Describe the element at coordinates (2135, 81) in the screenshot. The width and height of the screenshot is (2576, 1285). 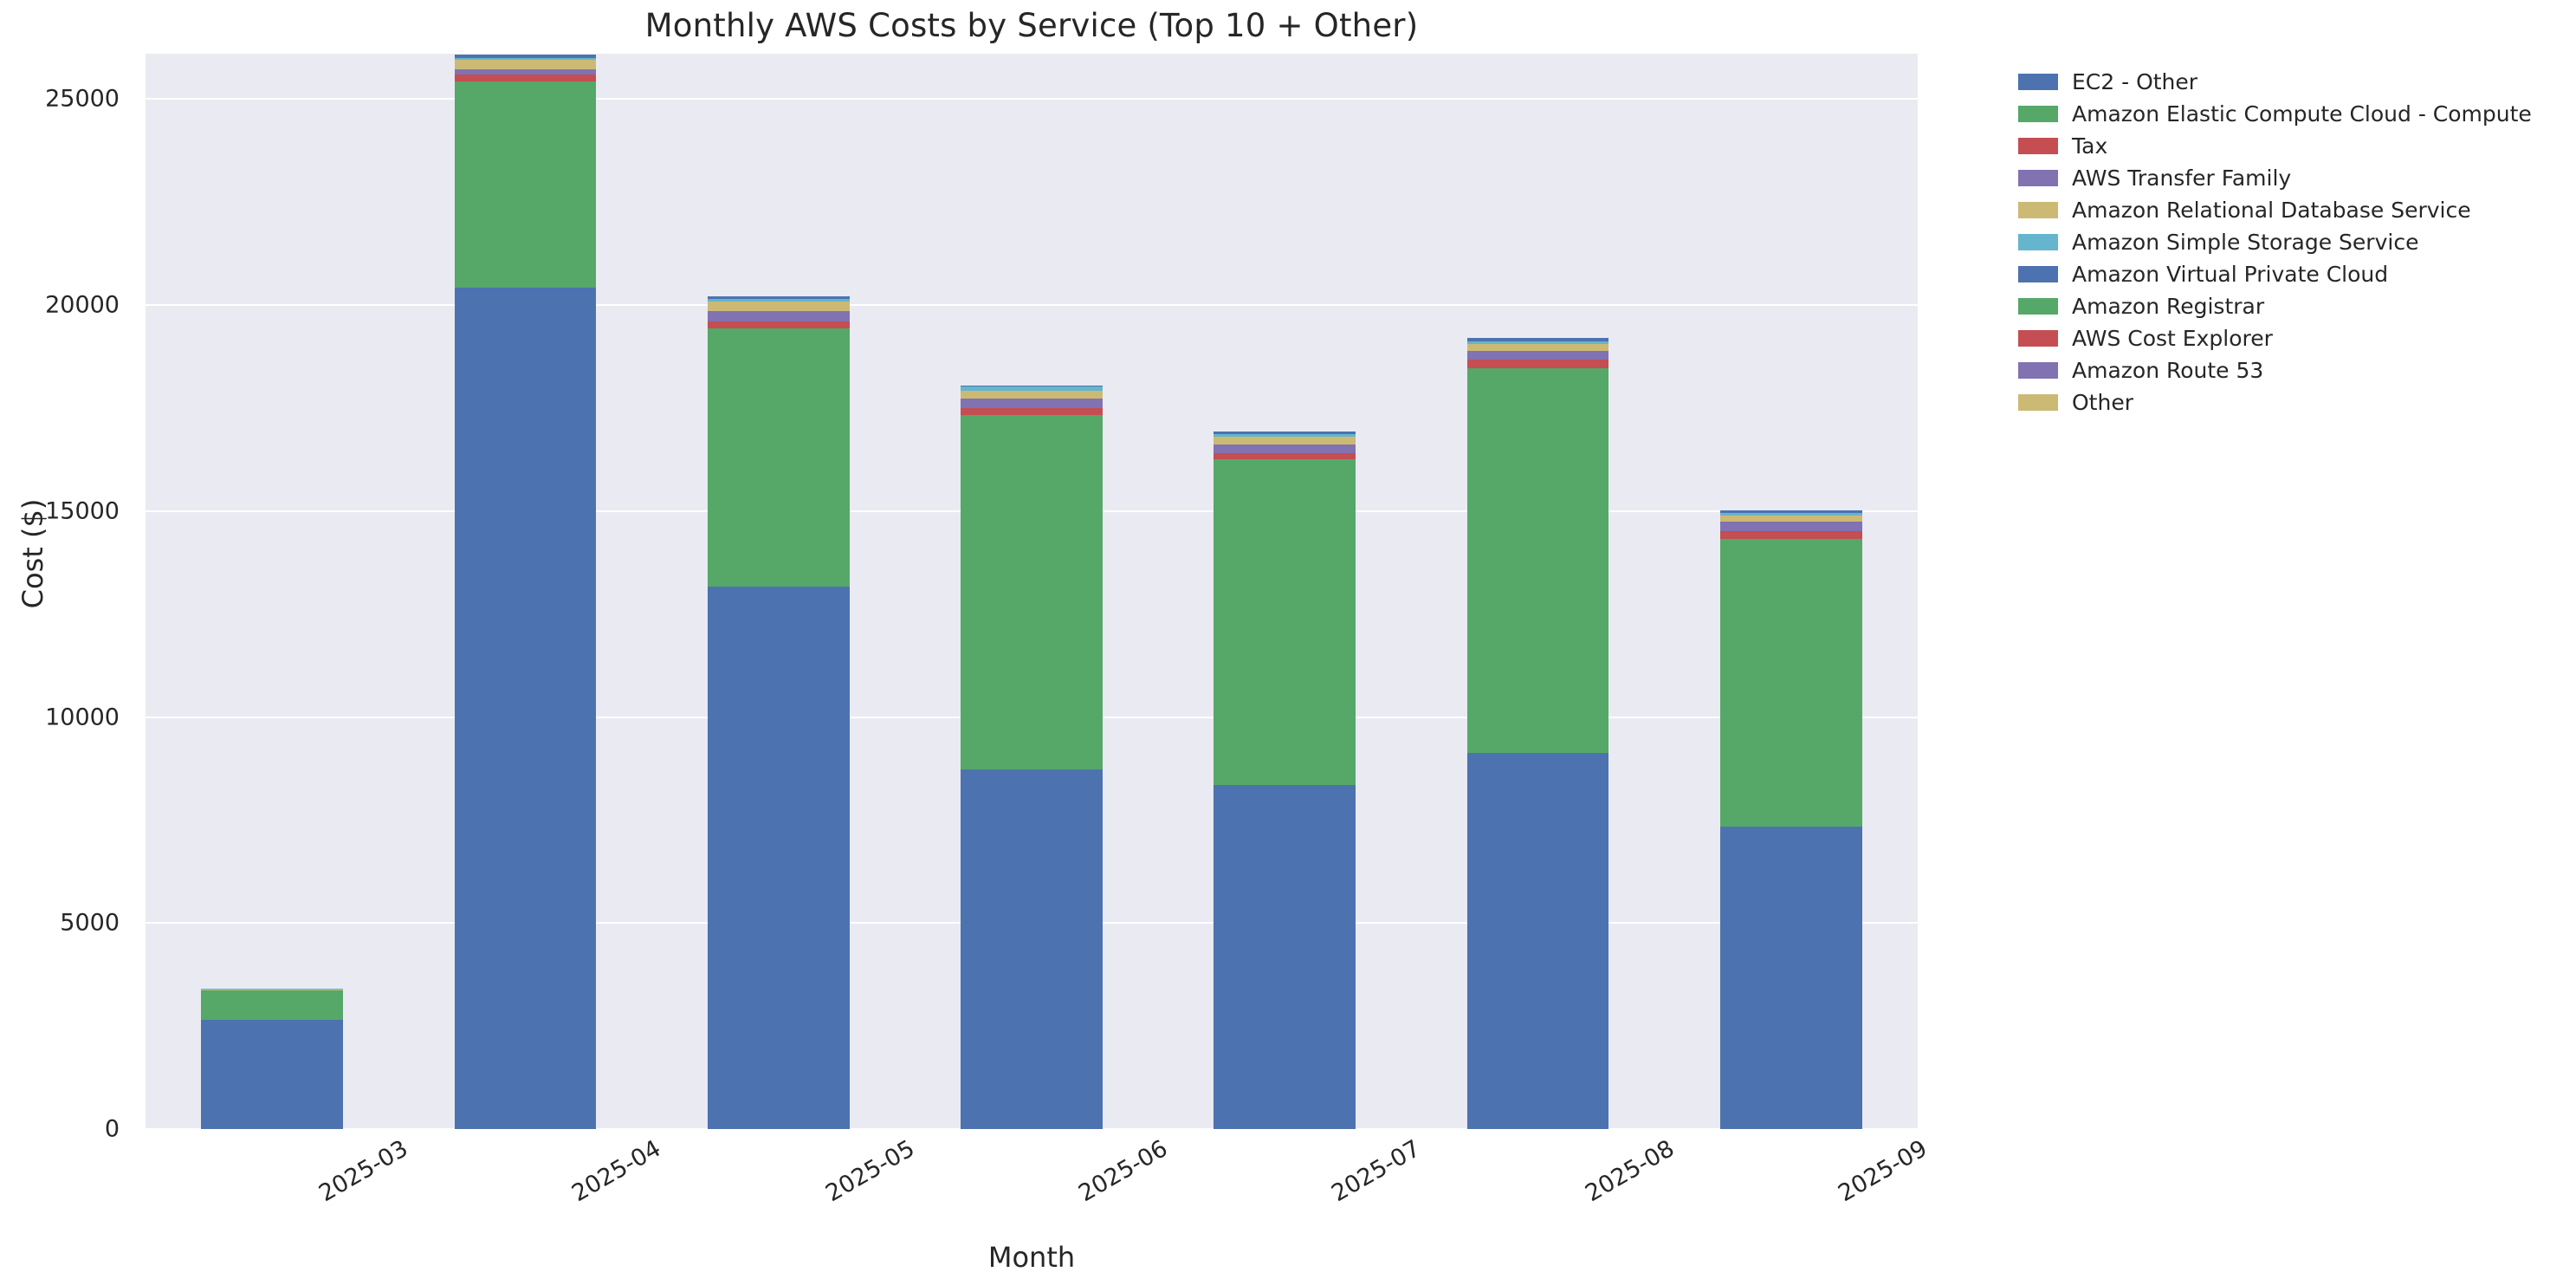
I see `legend-label: EC2 - Other` at that location.